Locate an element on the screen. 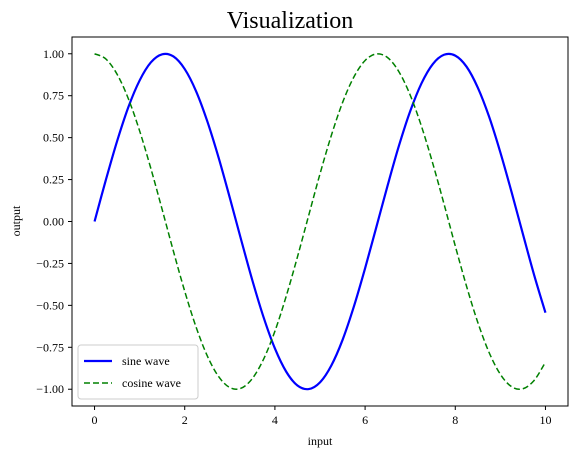 The height and width of the screenshot is (459, 577). y-tick-label: 0.25 is located at coordinates (53, 180).